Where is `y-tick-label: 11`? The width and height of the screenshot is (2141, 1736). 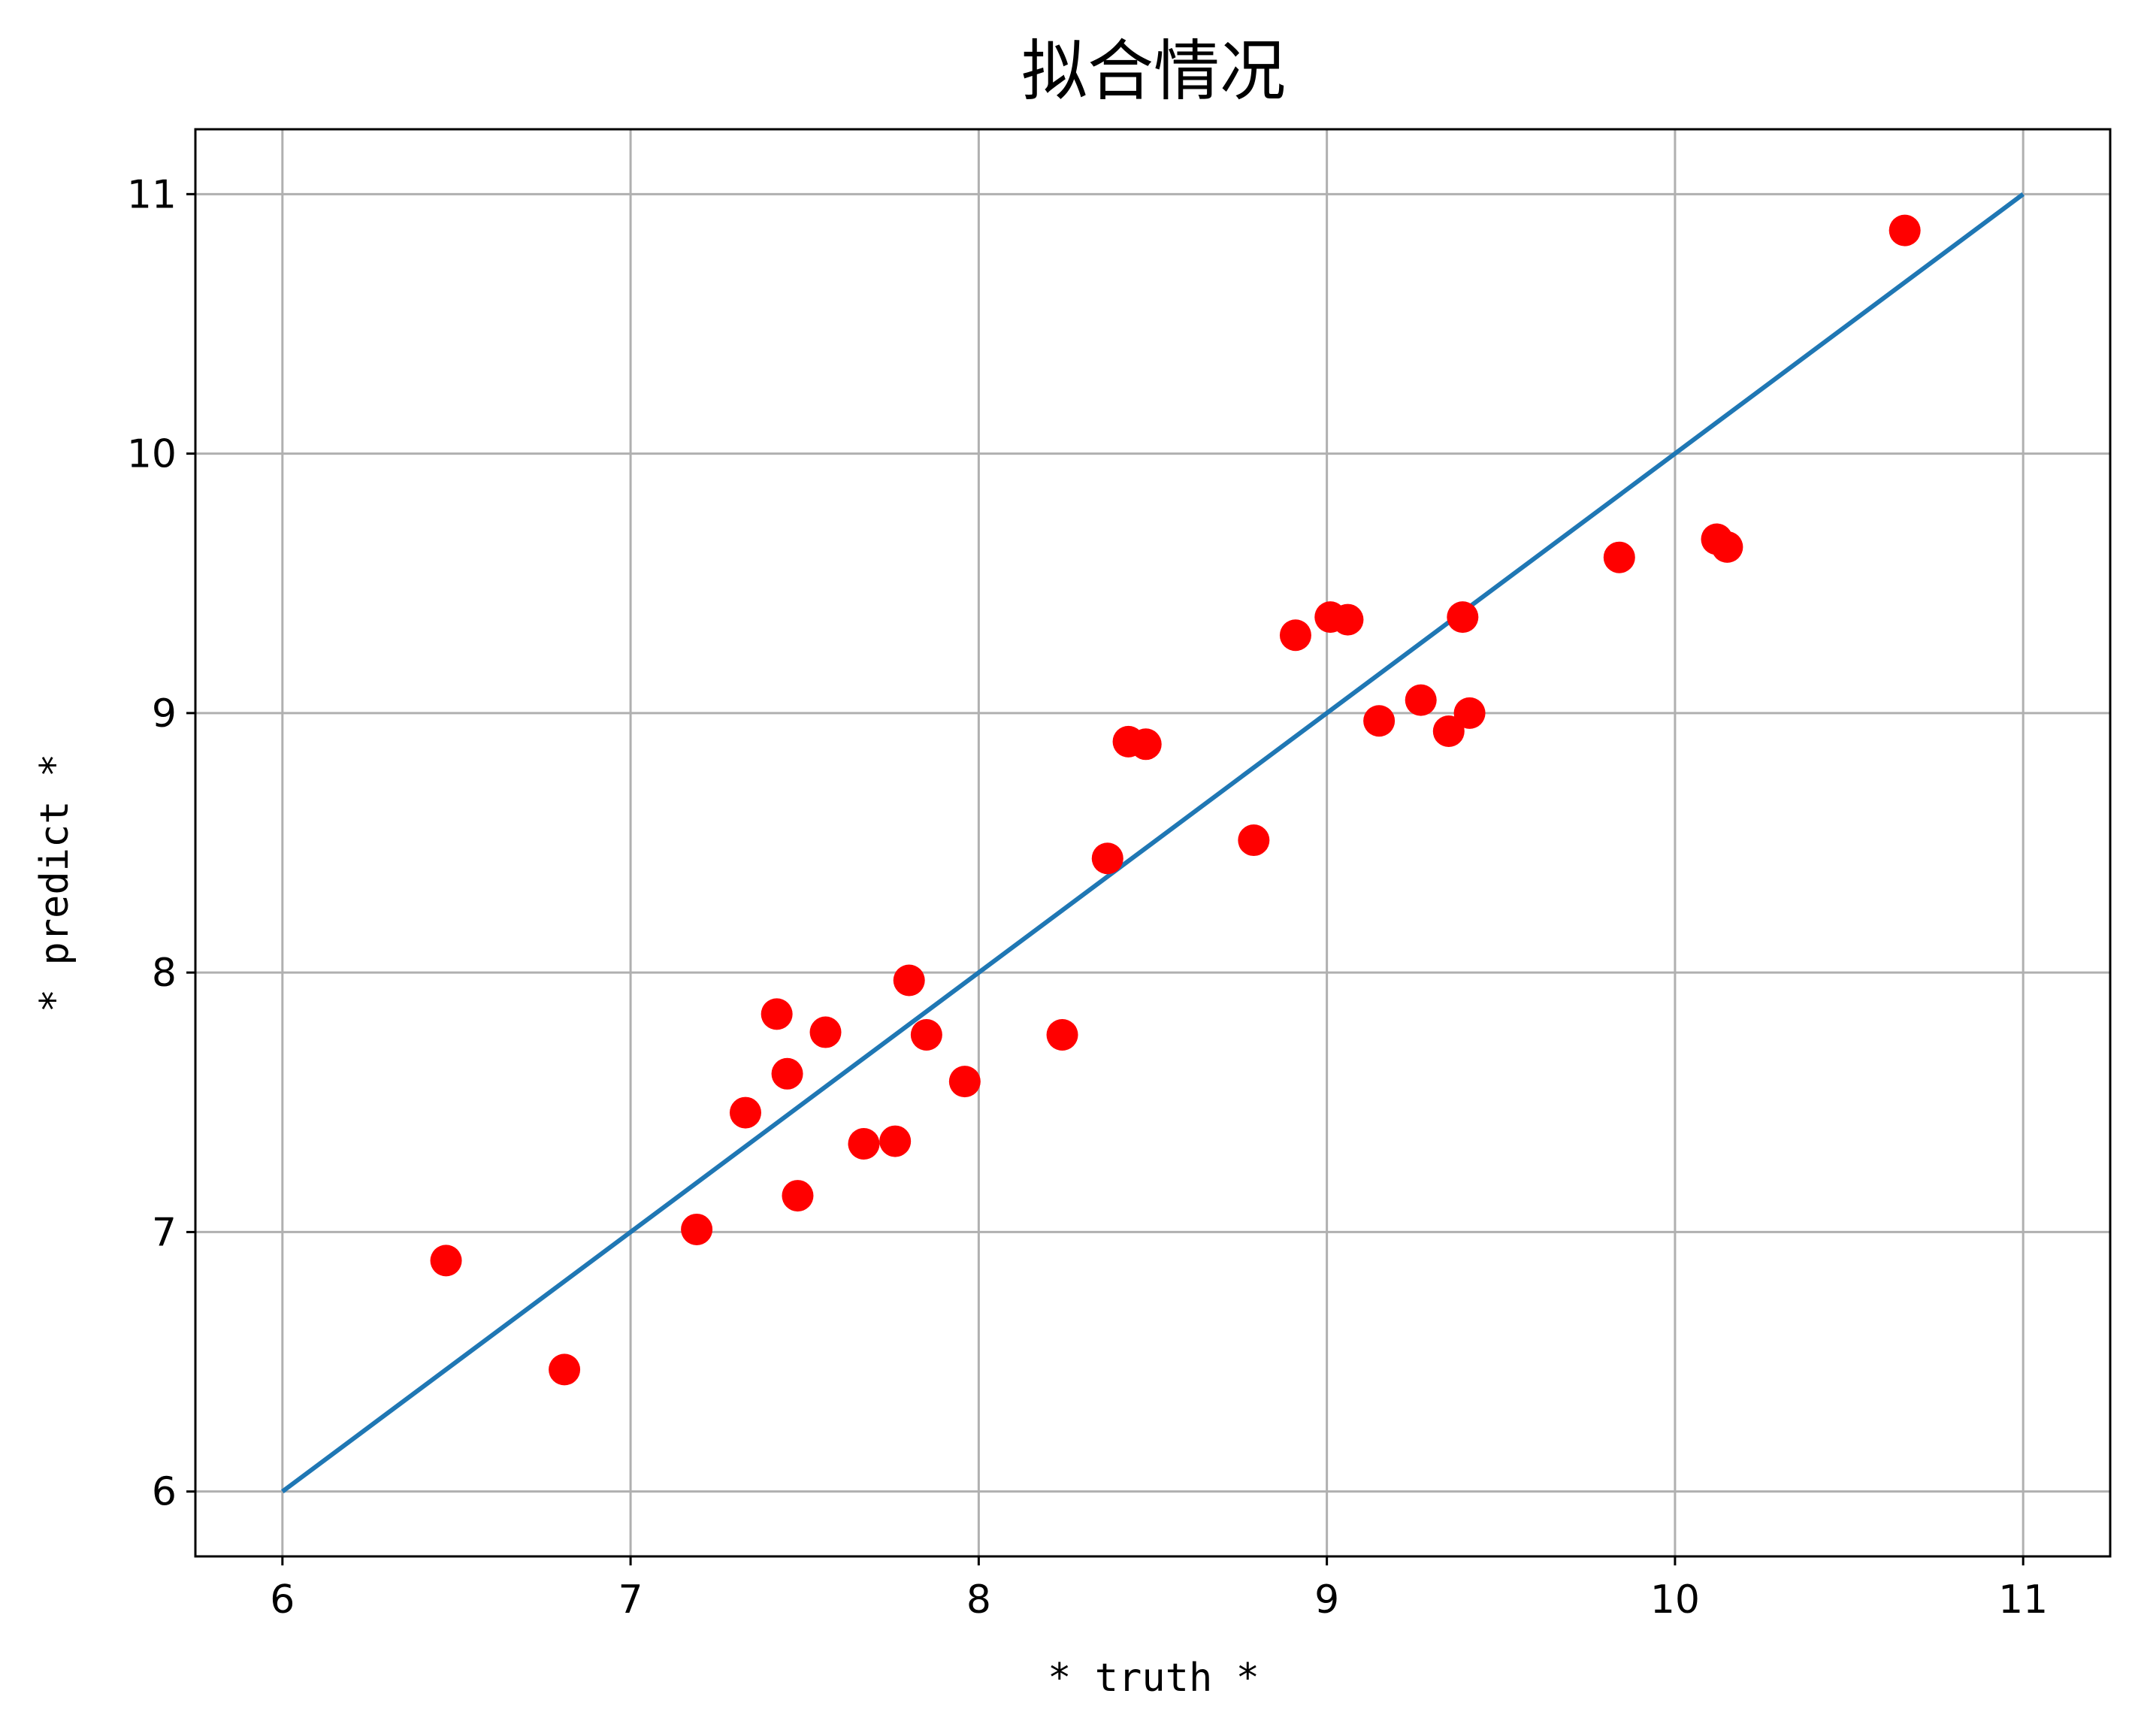
y-tick-label: 11 is located at coordinates (152, 194).